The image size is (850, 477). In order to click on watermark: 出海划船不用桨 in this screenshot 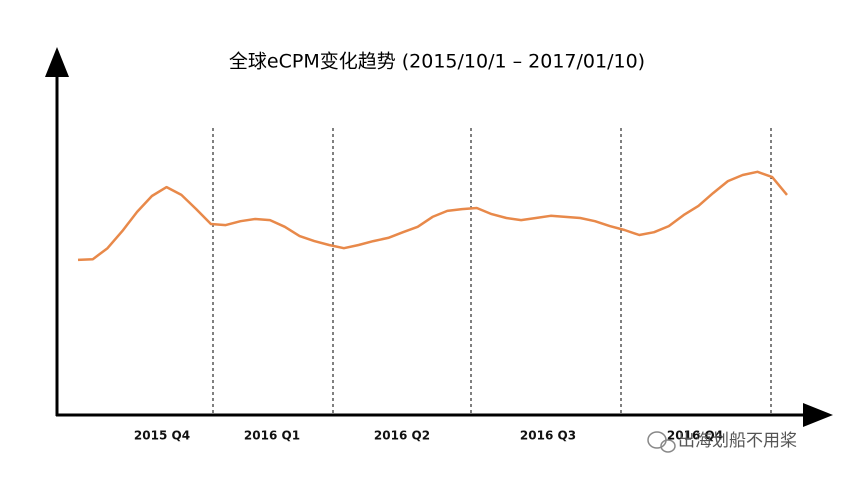, I will do `click(737, 441)`.